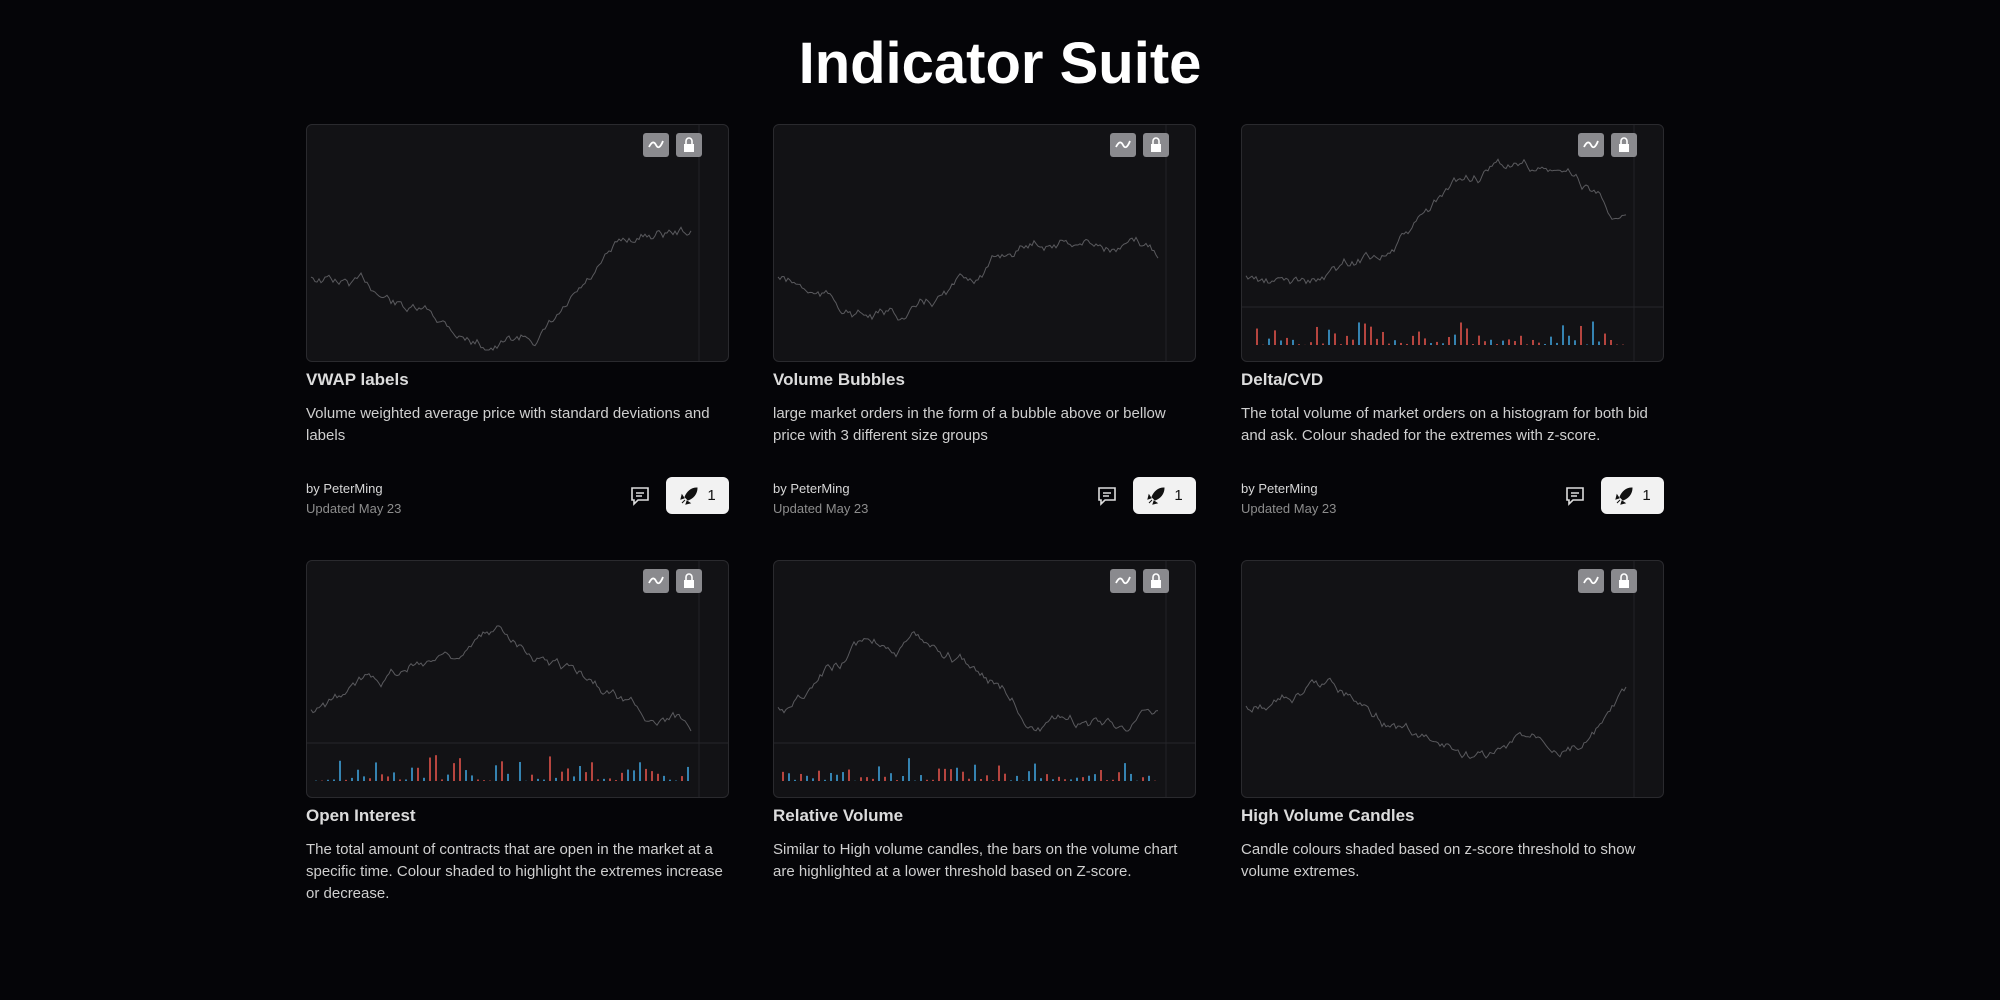 The image size is (2000, 1000). I want to click on card-title: Open Interest, so click(361, 815).